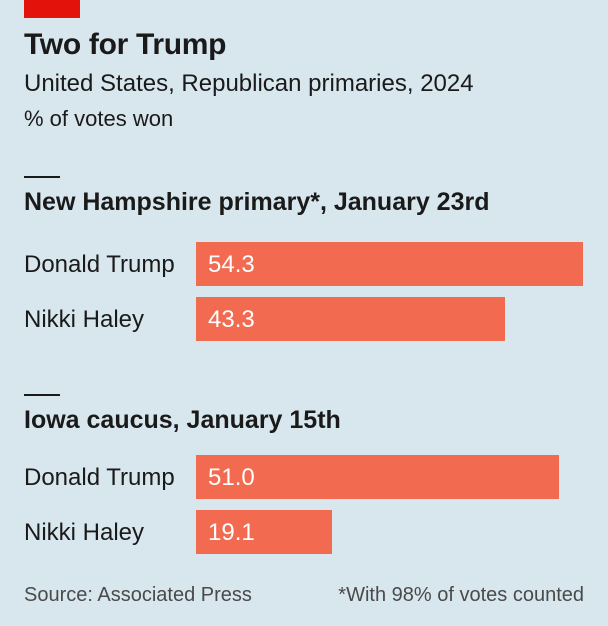 This screenshot has width=608, height=626. I want to click on bar-value-label: 19.1, so click(231, 532).